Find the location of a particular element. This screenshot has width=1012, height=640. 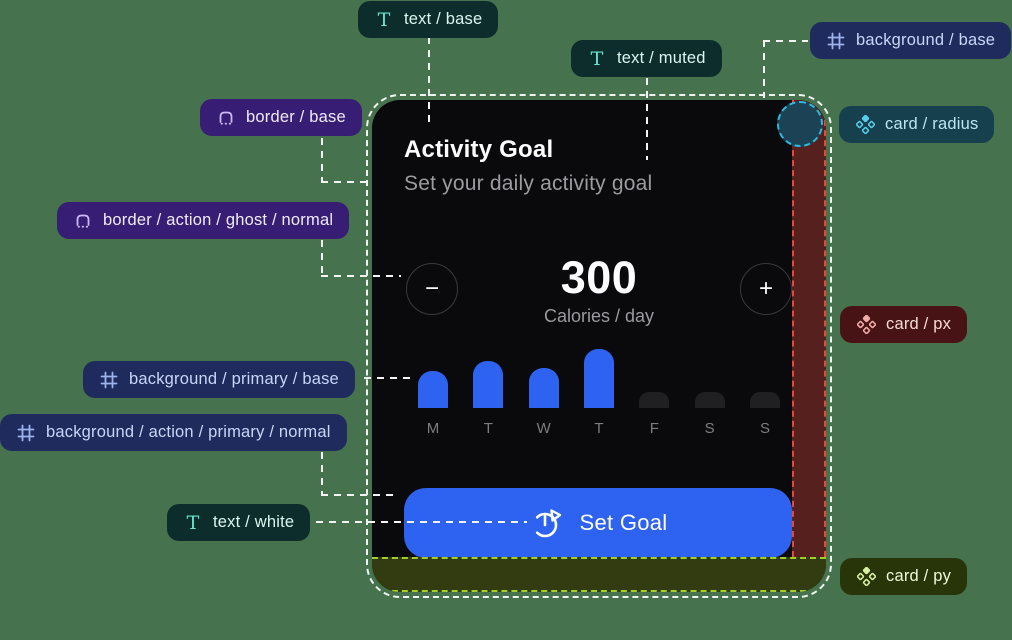

card-py-padding-highlight is located at coordinates (599, 574).